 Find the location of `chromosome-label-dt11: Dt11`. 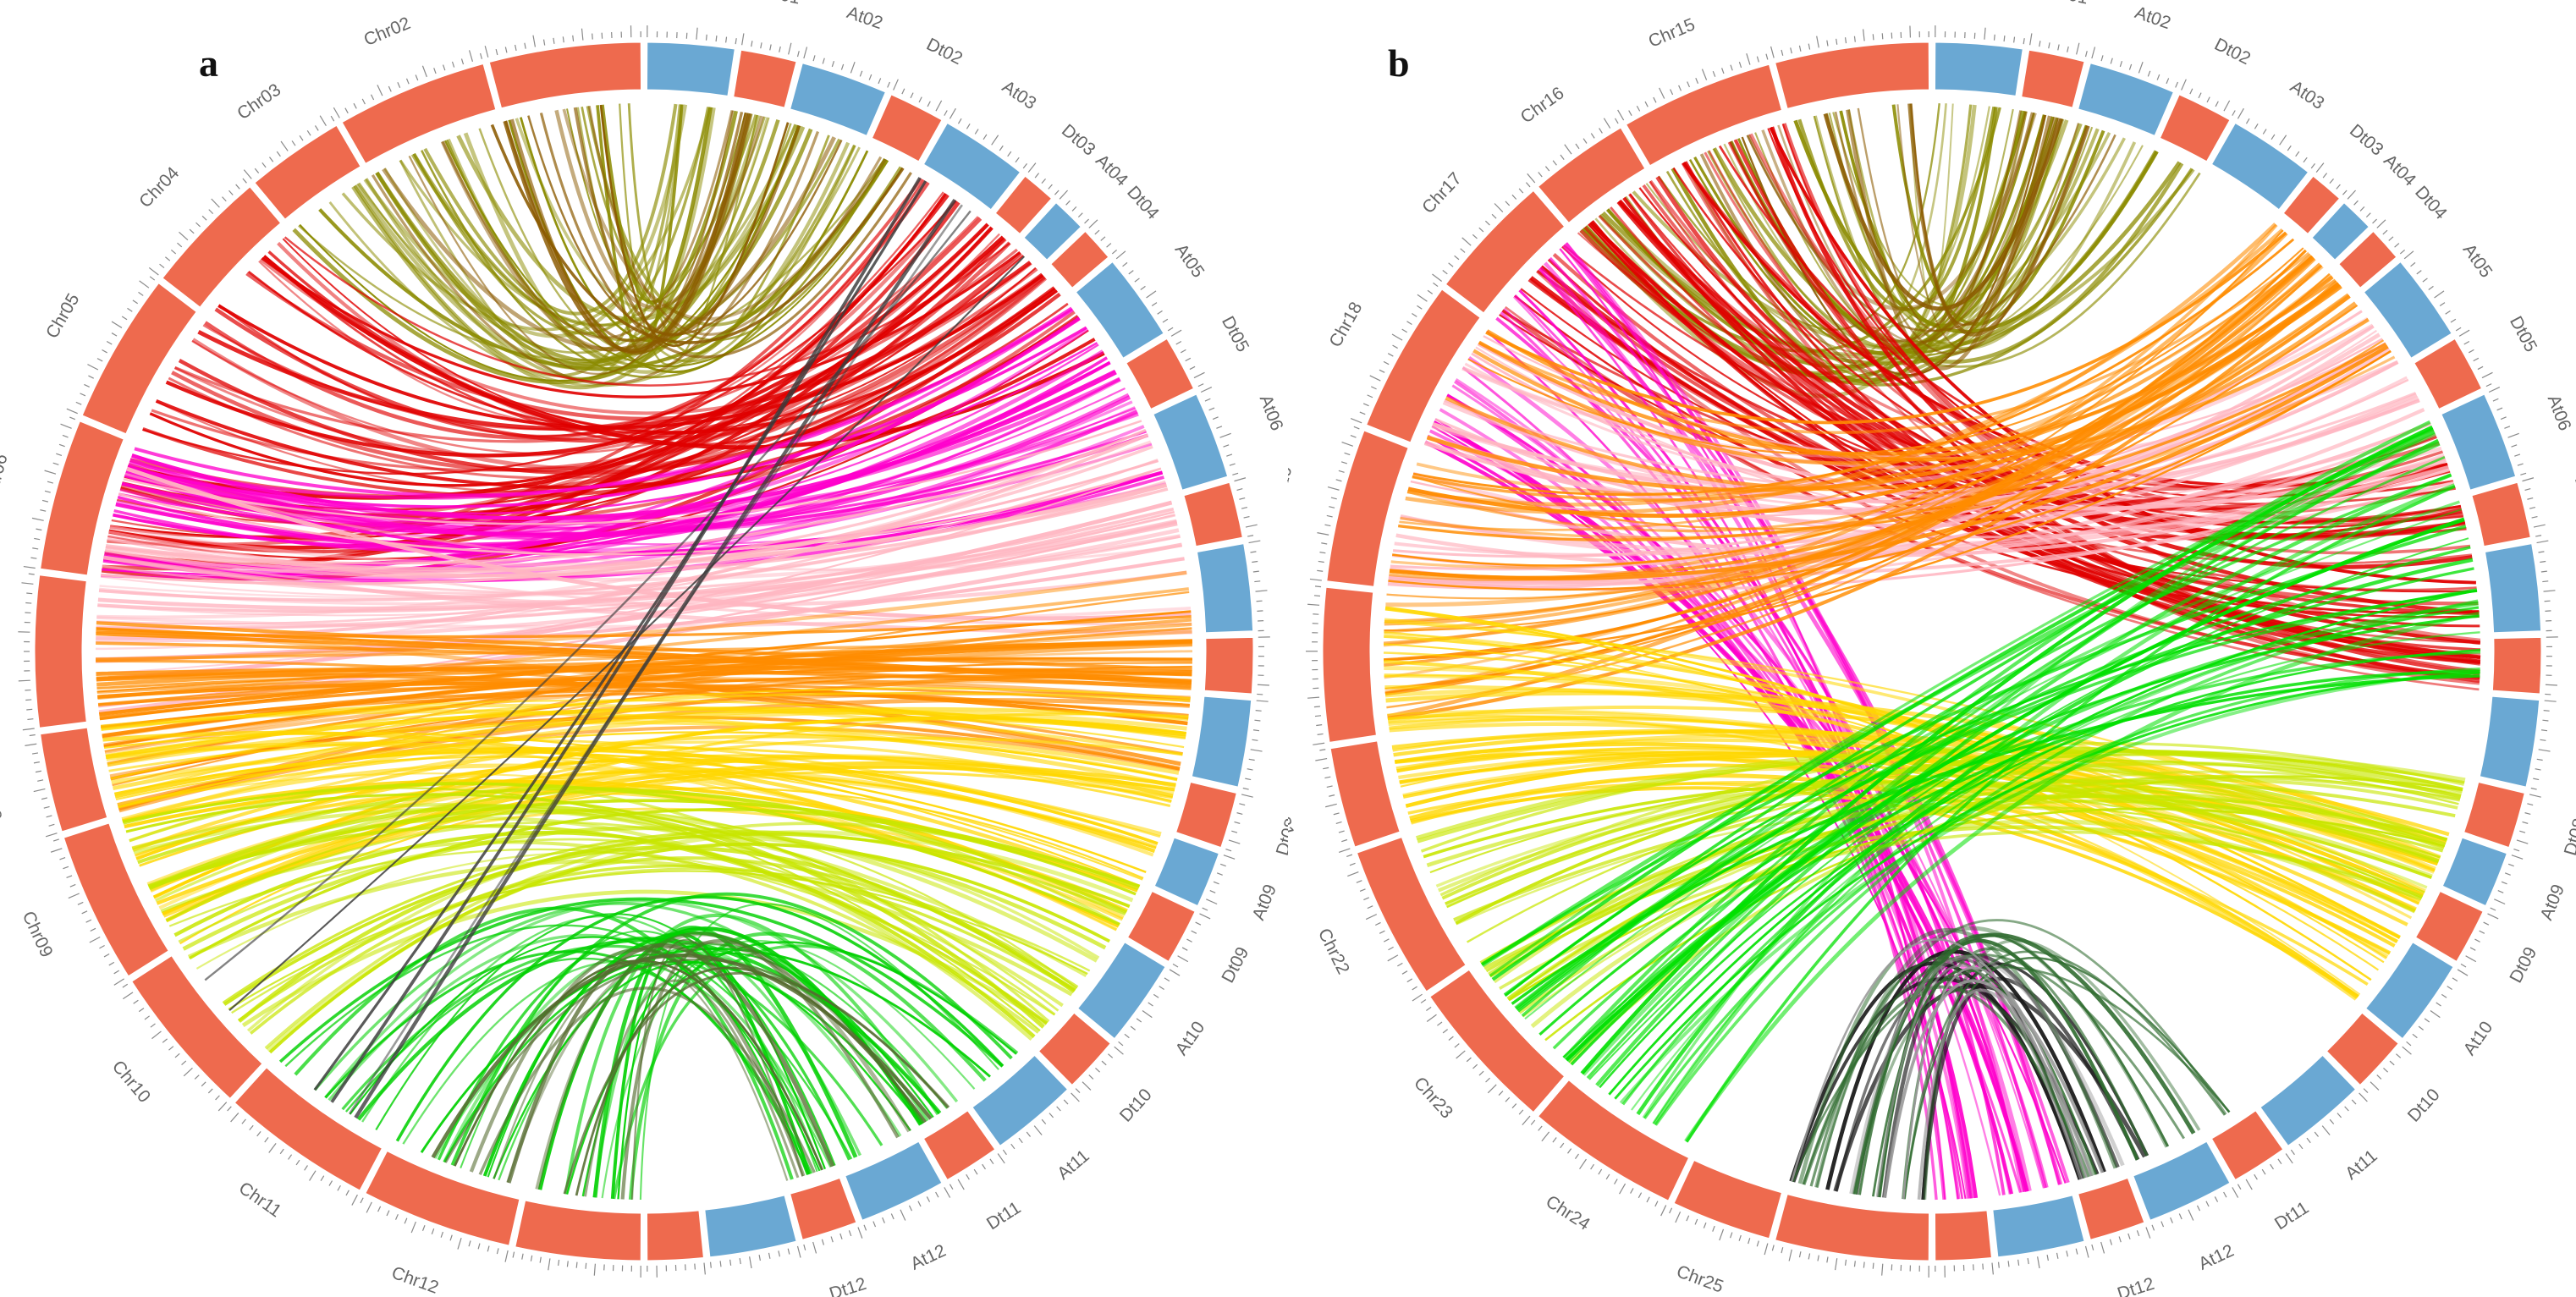

chromosome-label-dt11: Dt11 is located at coordinates (2291, 1216).